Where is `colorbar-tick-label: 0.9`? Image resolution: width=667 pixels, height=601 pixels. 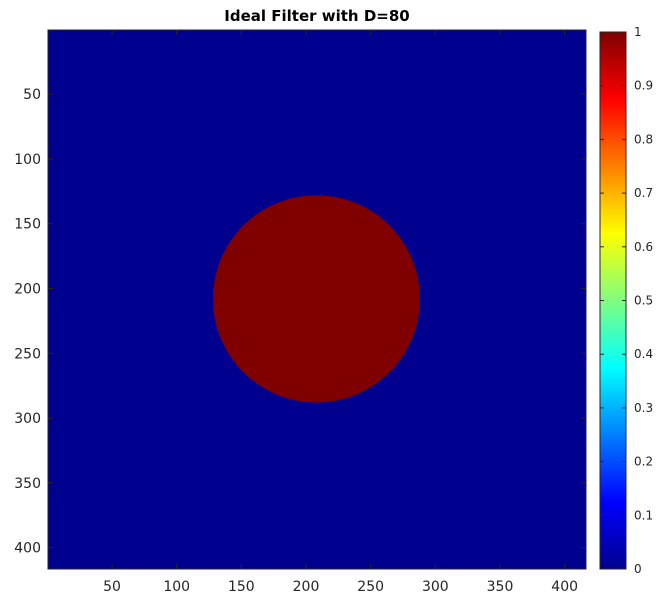 colorbar-tick-label: 0.9 is located at coordinates (643, 86).